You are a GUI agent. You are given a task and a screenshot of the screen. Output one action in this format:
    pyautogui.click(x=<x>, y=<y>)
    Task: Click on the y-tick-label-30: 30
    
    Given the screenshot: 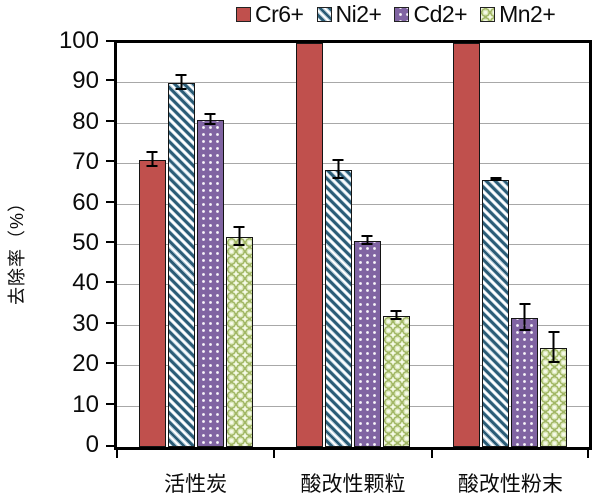 What is the action you would take?
    pyautogui.click(x=85, y=323)
    